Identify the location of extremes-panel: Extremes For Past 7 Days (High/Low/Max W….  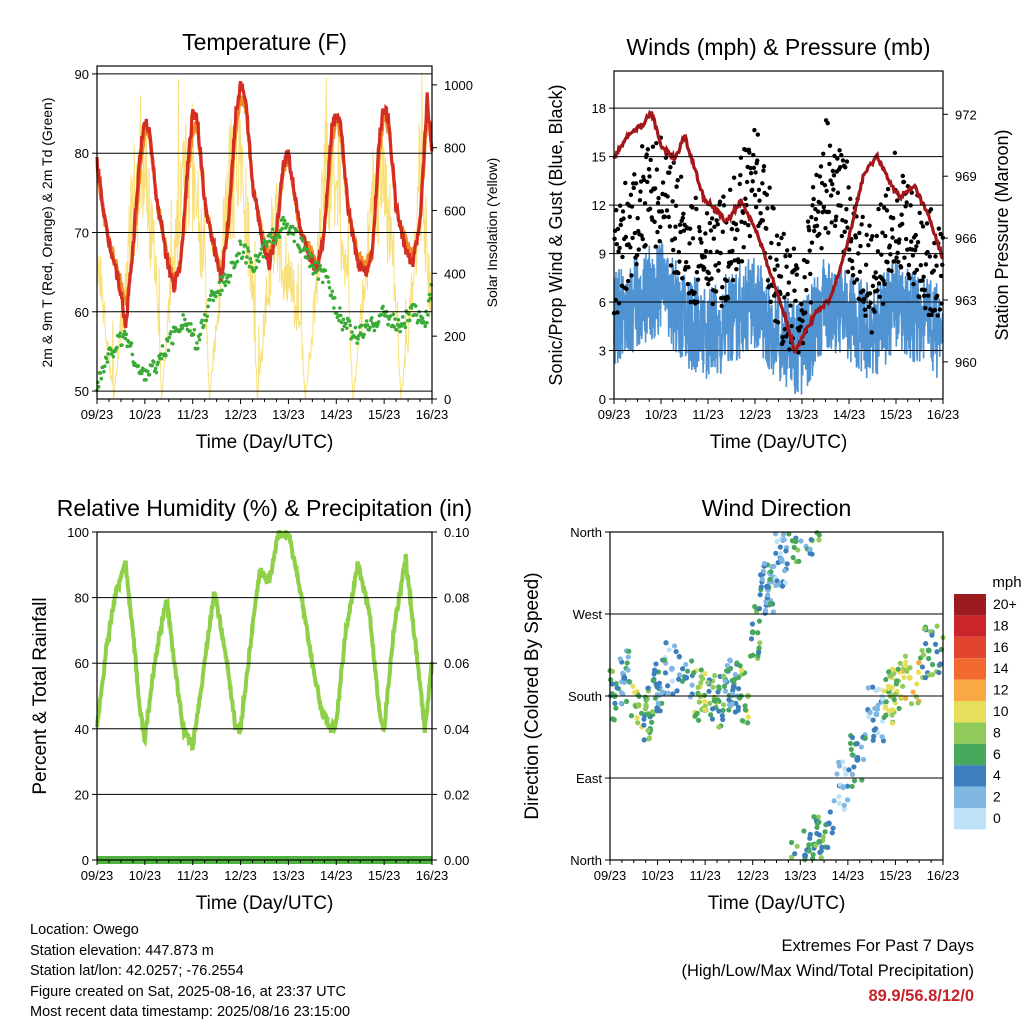
(827, 971).